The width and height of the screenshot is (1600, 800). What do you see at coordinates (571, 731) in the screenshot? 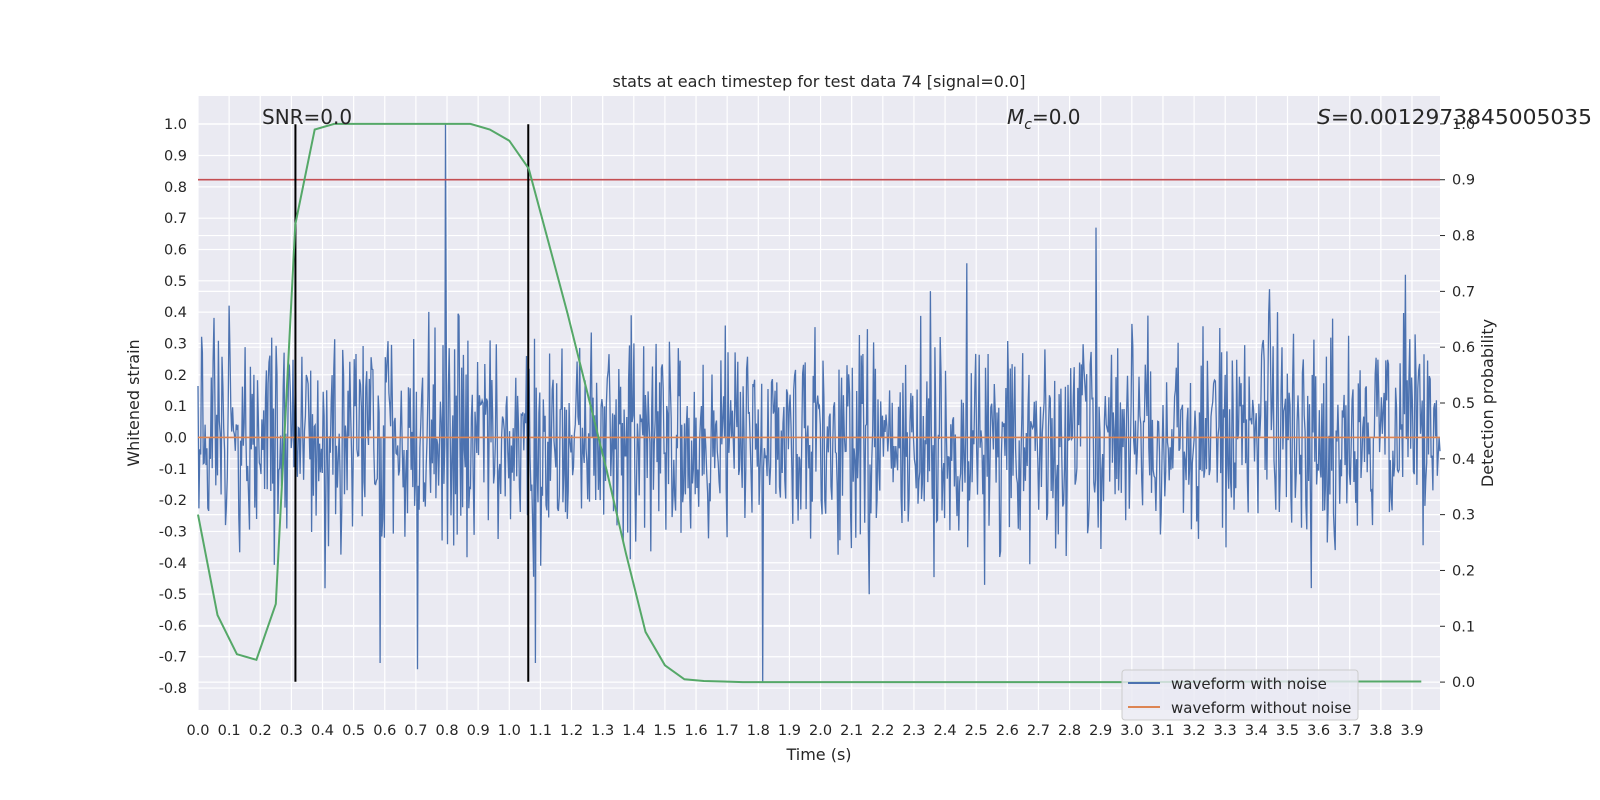
I see `x-tick-label: 1.2` at bounding box center [571, 731].